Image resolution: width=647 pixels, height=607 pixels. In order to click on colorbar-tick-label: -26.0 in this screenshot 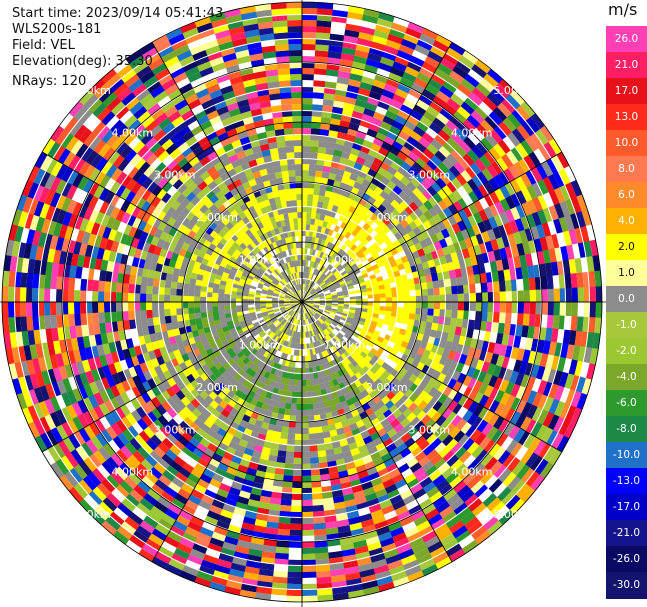, I will do `click(626, 559)`.